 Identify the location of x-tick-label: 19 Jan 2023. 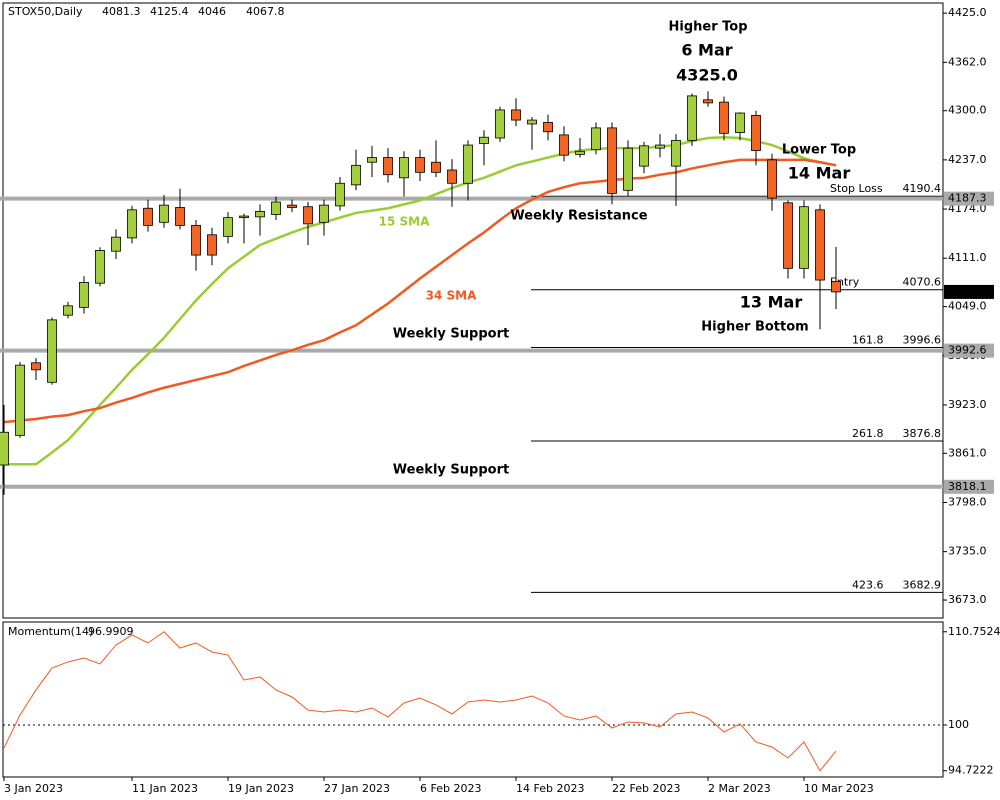
(261, 788).